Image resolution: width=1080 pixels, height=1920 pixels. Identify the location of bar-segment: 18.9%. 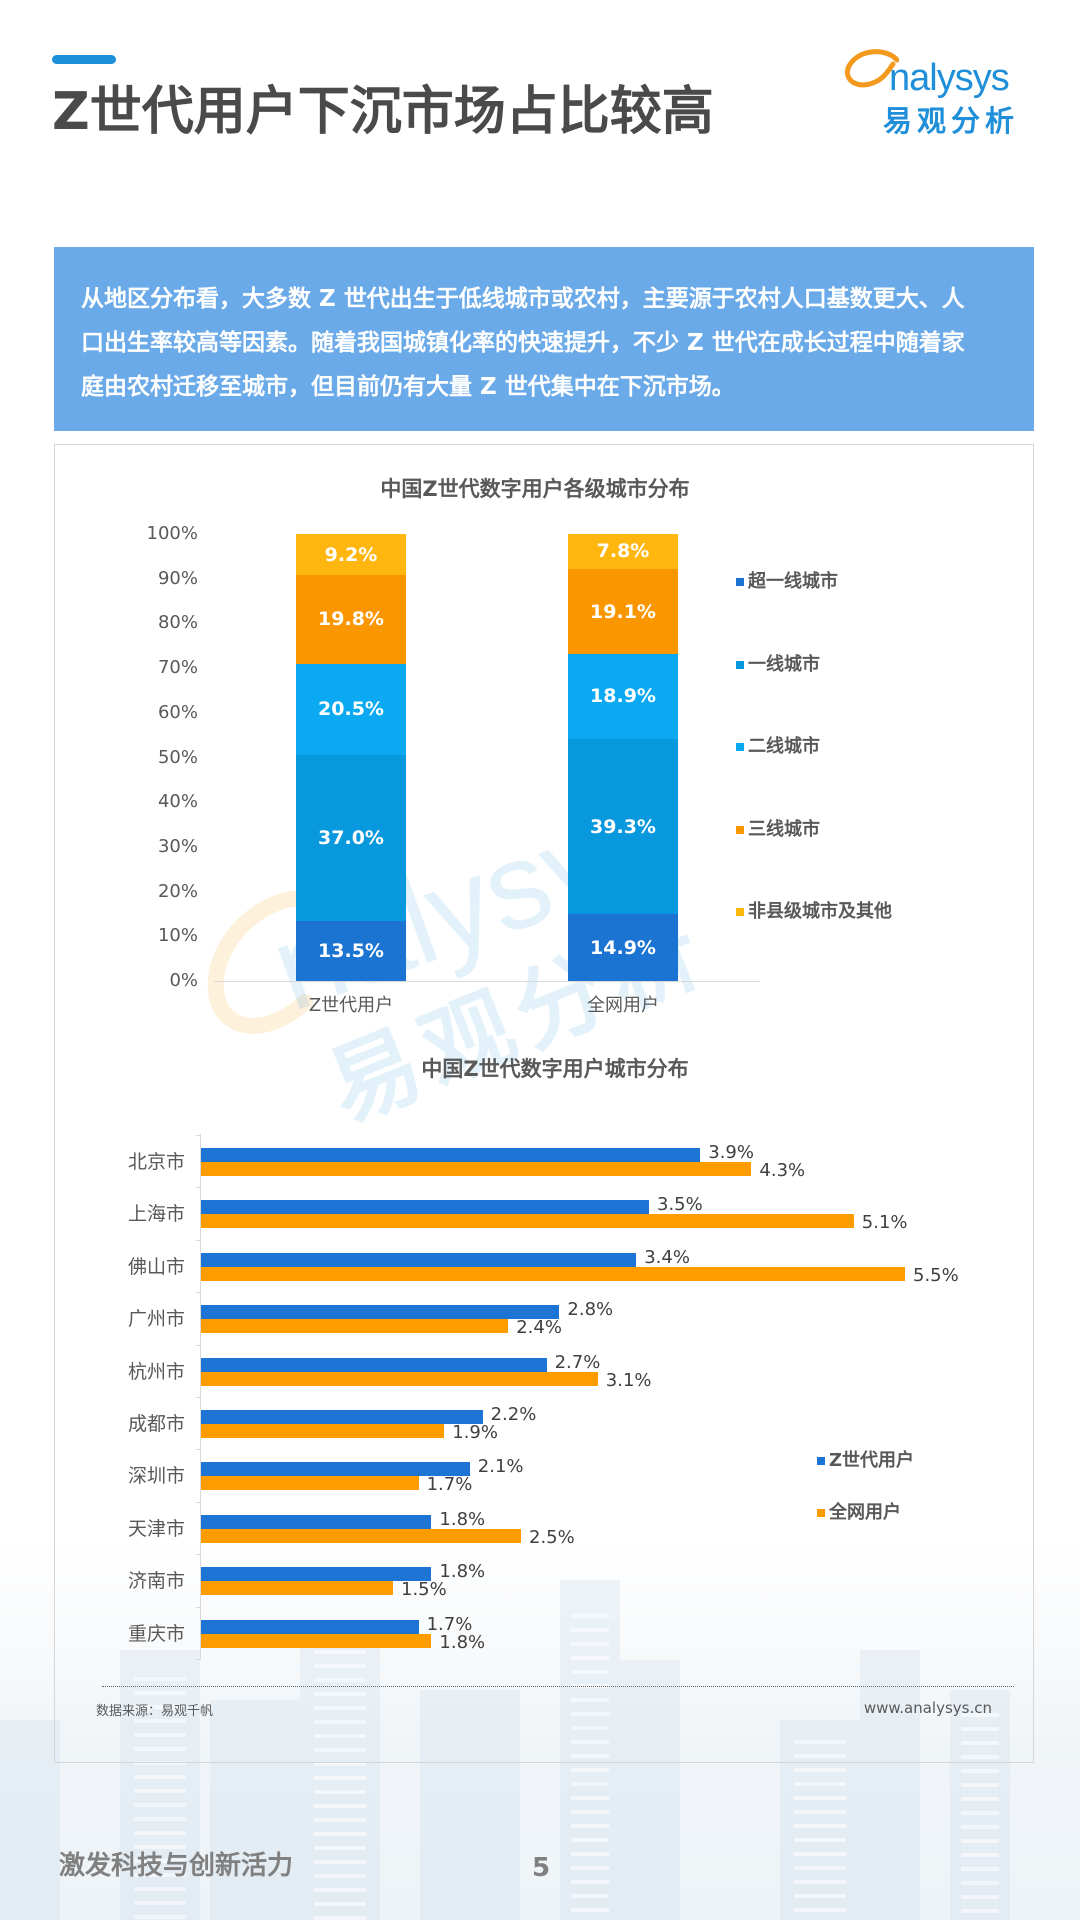
(623, 696).